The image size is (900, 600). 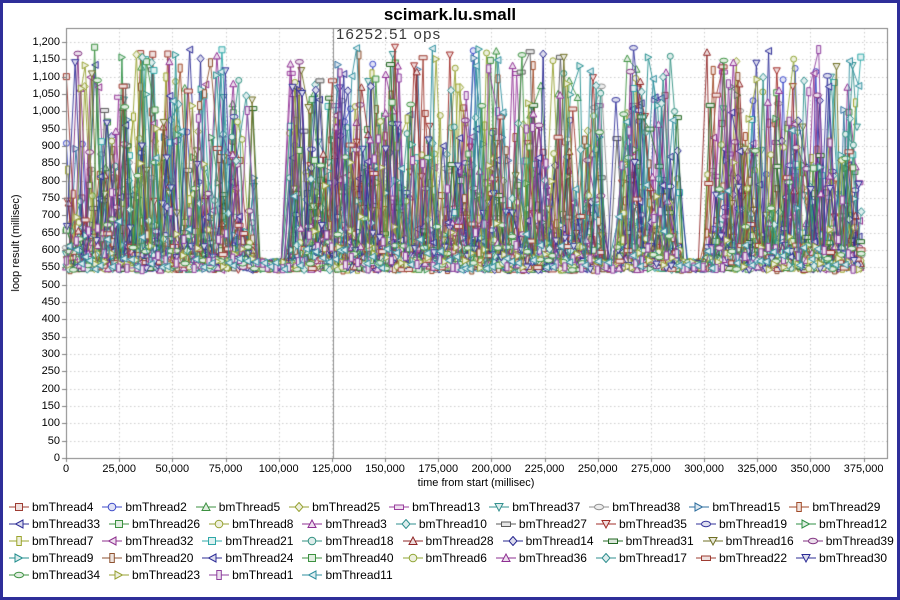 I want to click on legend-label: bmThread17, so click(x=652, y=558).